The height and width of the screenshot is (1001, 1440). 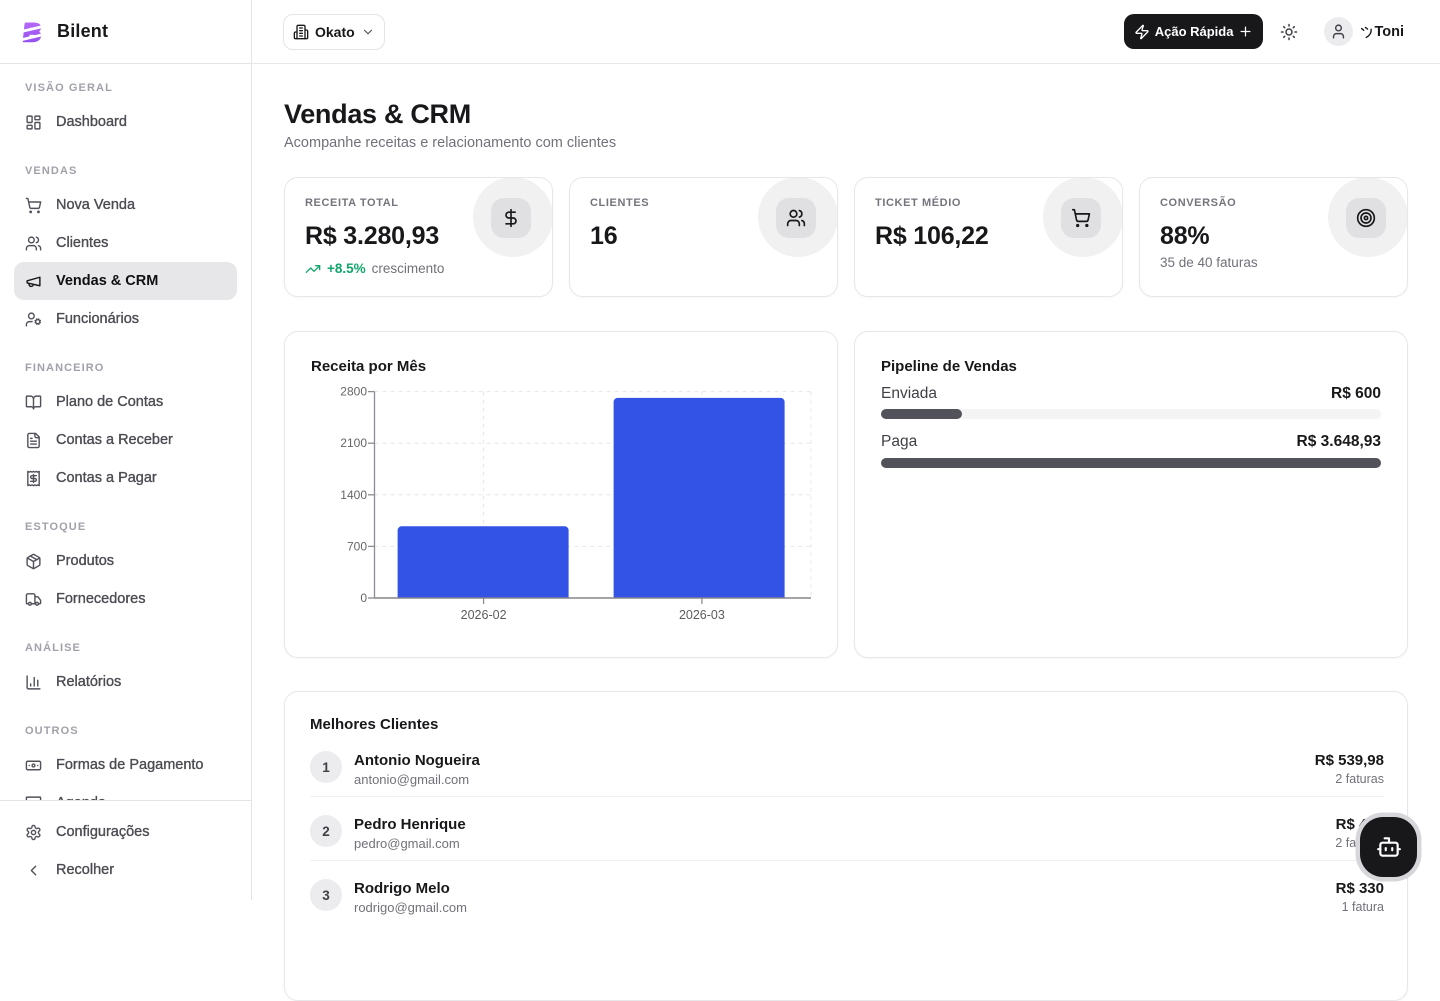 I want to click on svg-text: 2100, so click(x=353, y=443).